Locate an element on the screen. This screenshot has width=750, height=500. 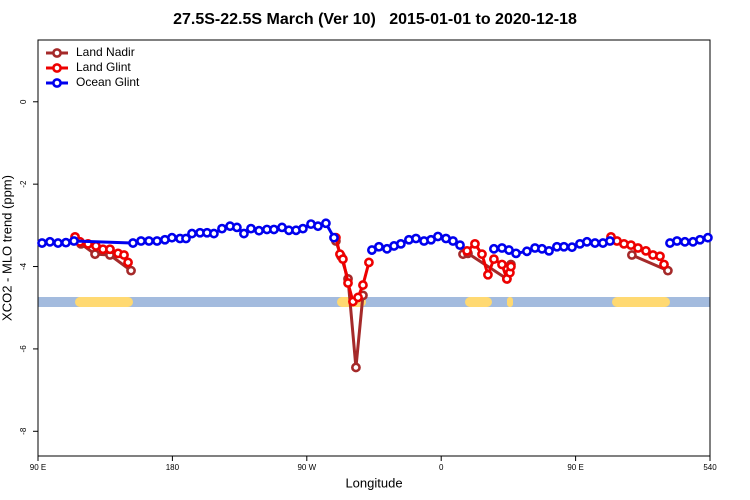
y-tick-label: -6 is located at coordinates (23, 349).